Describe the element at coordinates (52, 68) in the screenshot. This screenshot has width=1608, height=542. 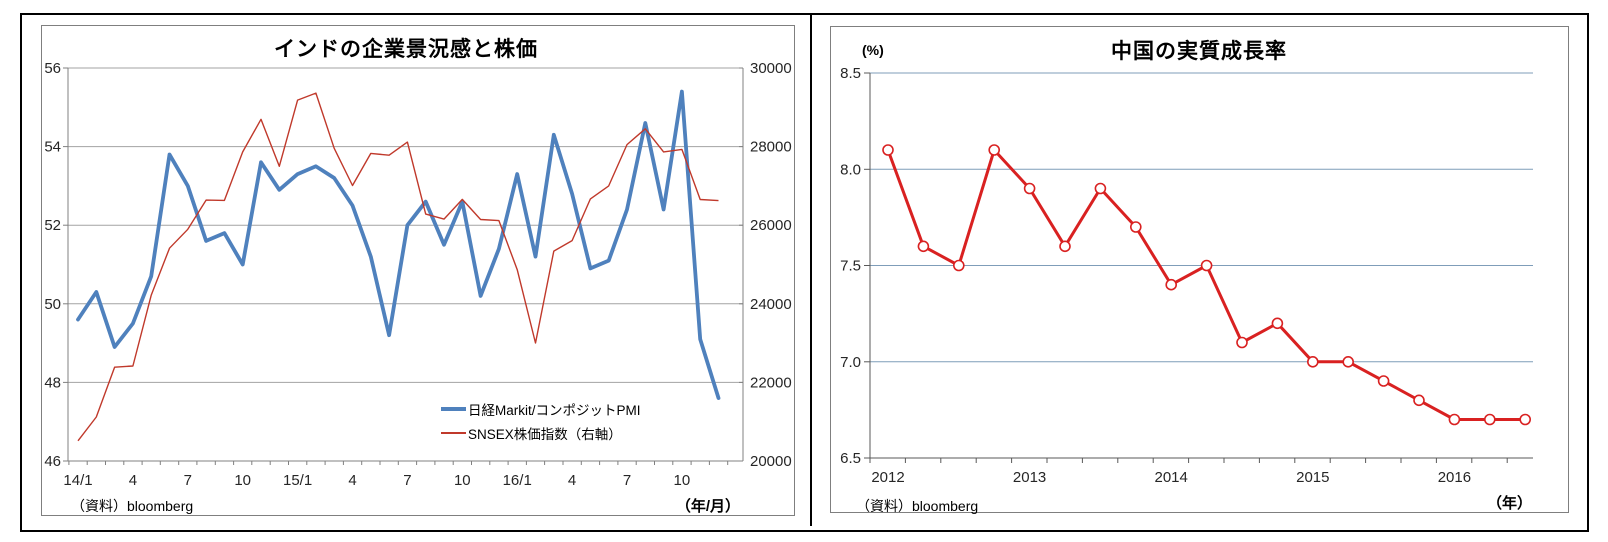
I see `left-axis-tick-label: 56` at that location.